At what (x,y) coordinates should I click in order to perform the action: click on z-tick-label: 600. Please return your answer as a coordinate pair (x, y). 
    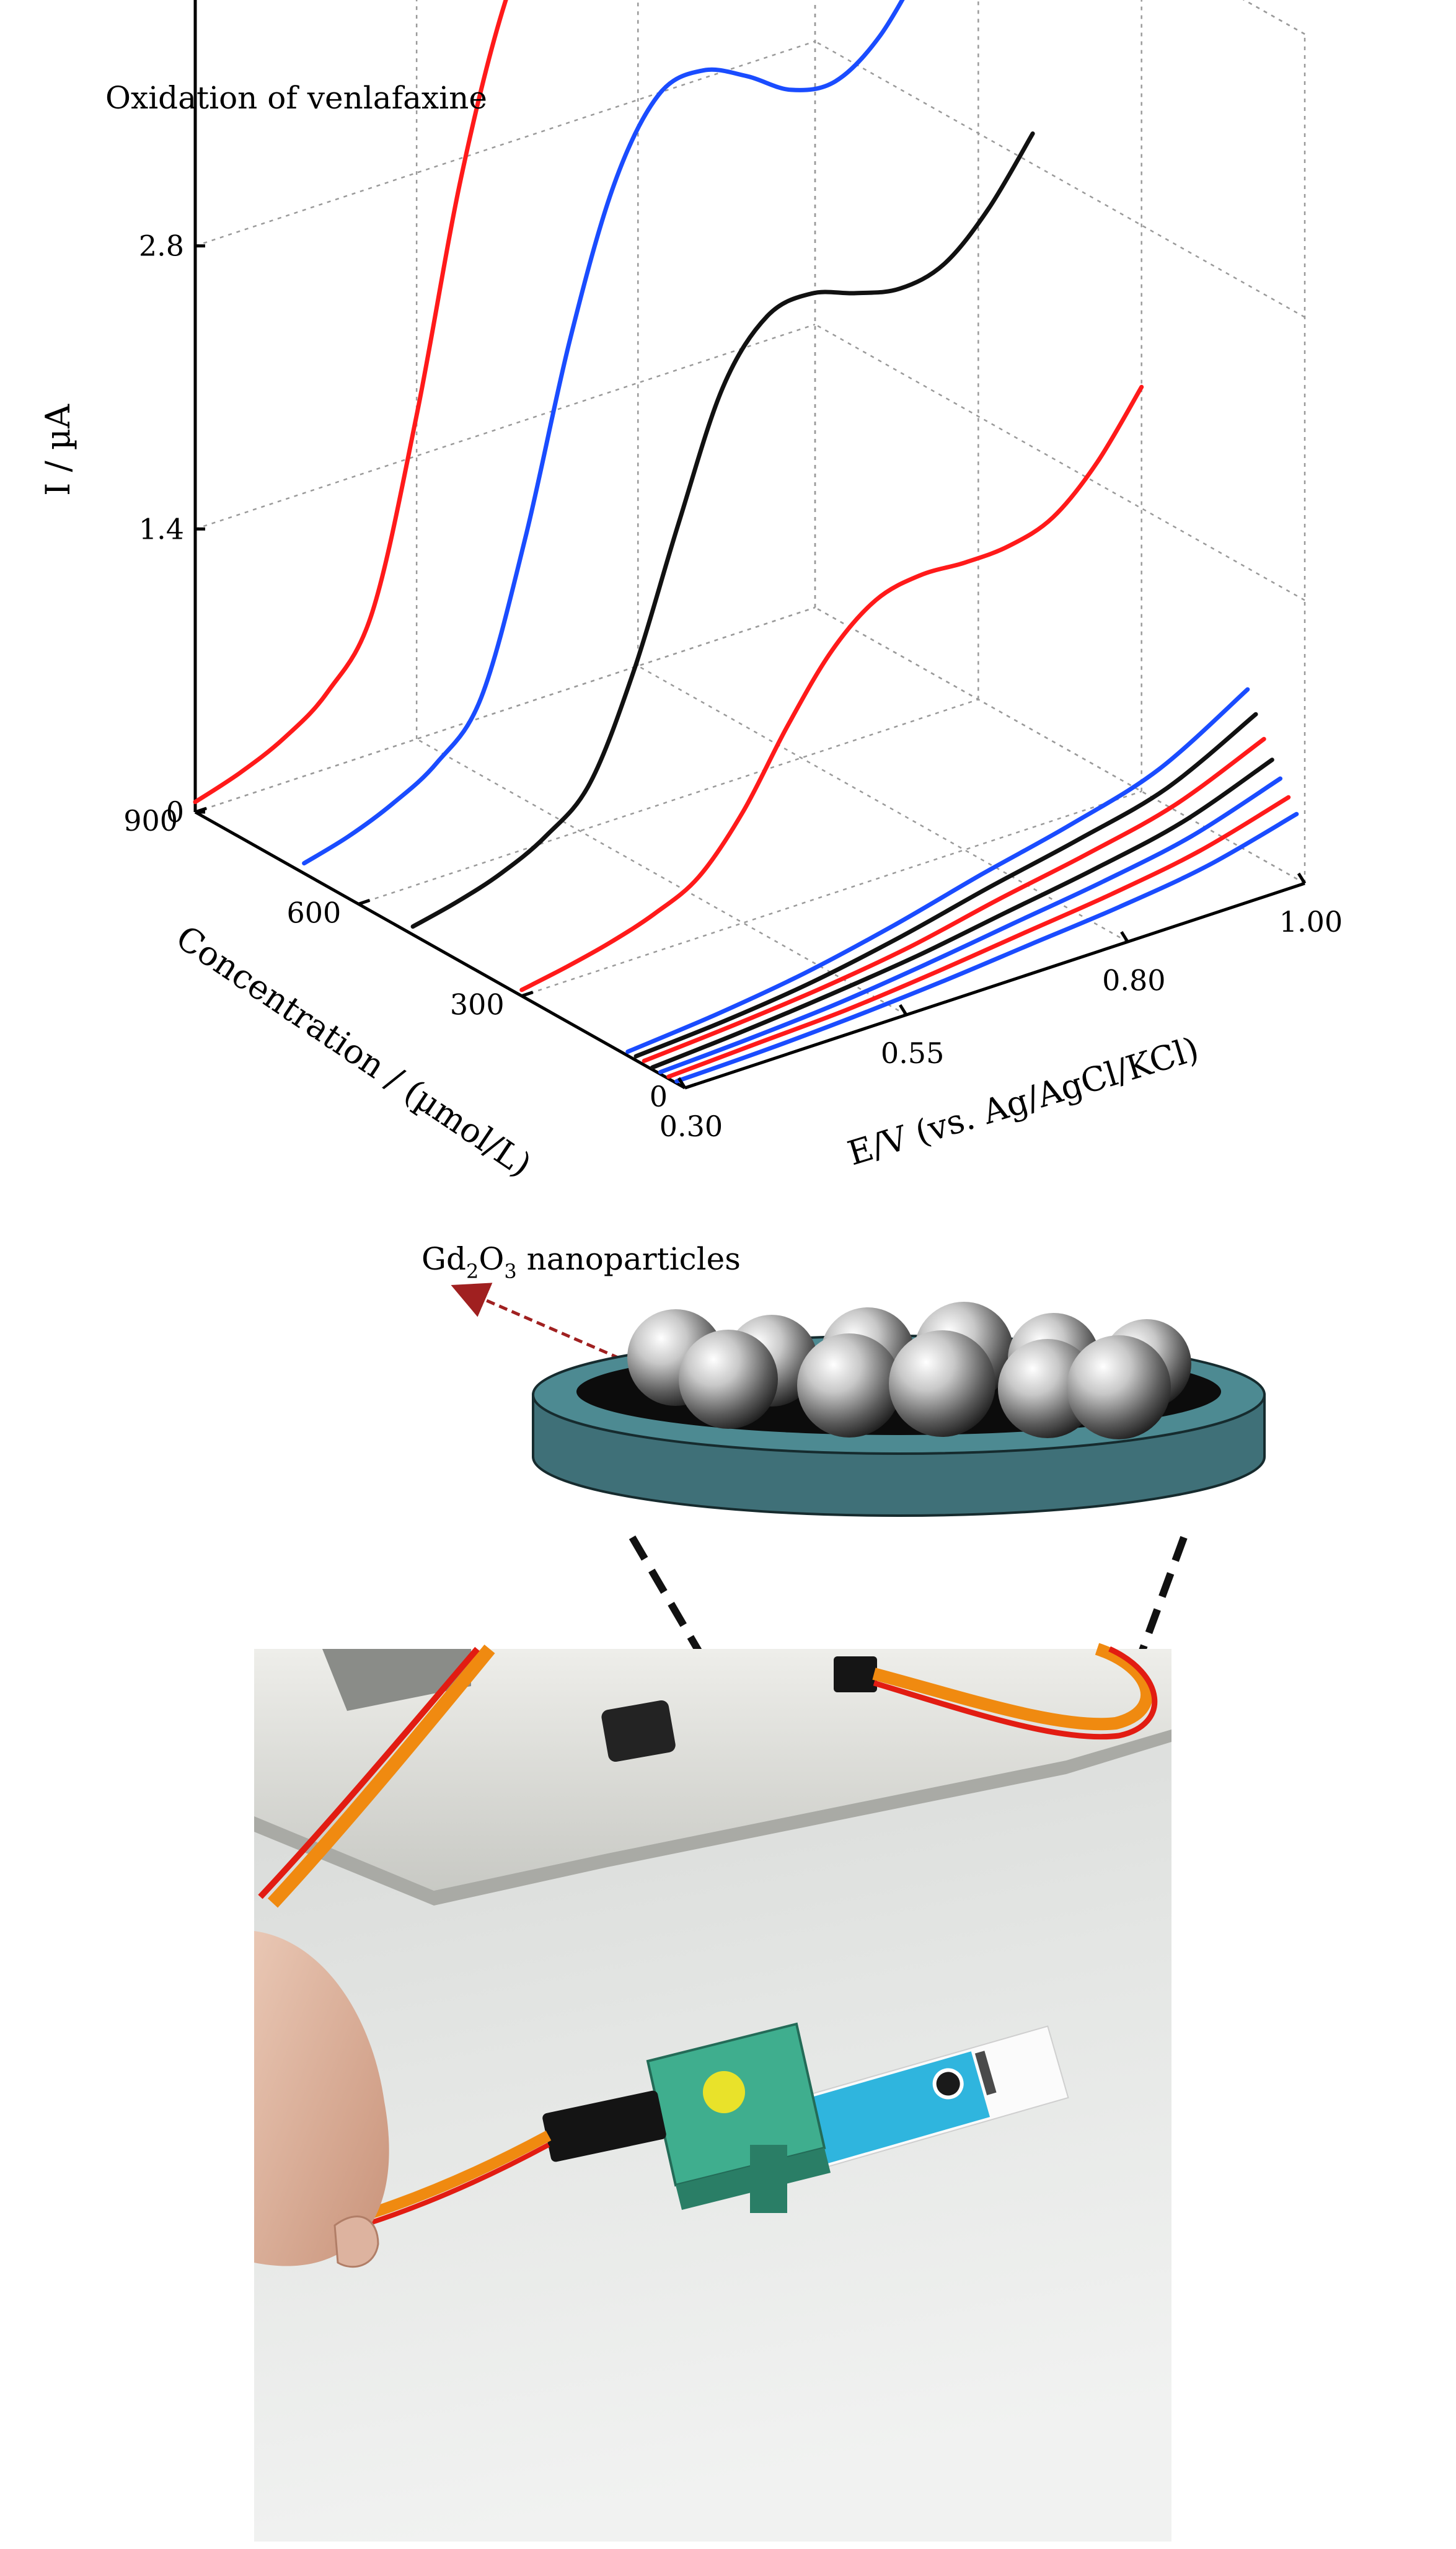
    Looking at the image, I should click on (314, 913).